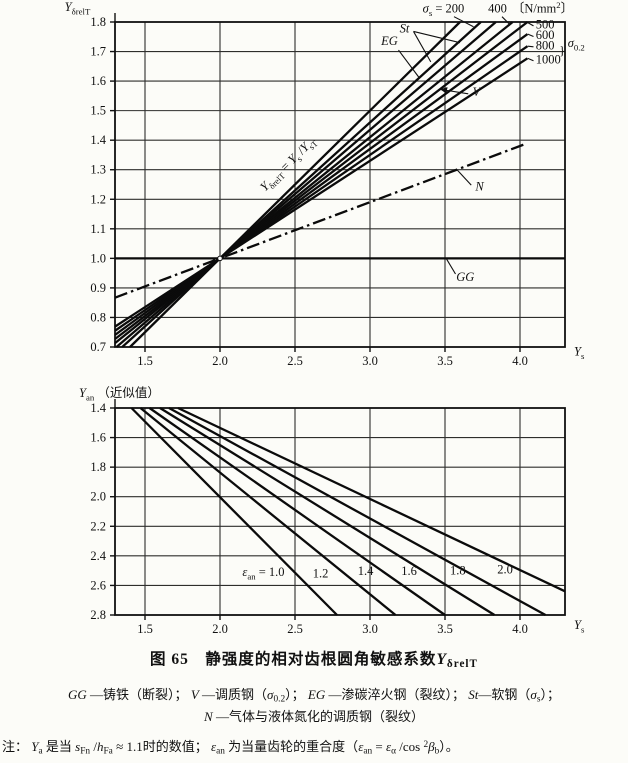  What do you see at coordinates (263, 573) in the screenshot?
I see `label-eps-label-1.0: εan = 1.0` at bounding box center [263, 573].